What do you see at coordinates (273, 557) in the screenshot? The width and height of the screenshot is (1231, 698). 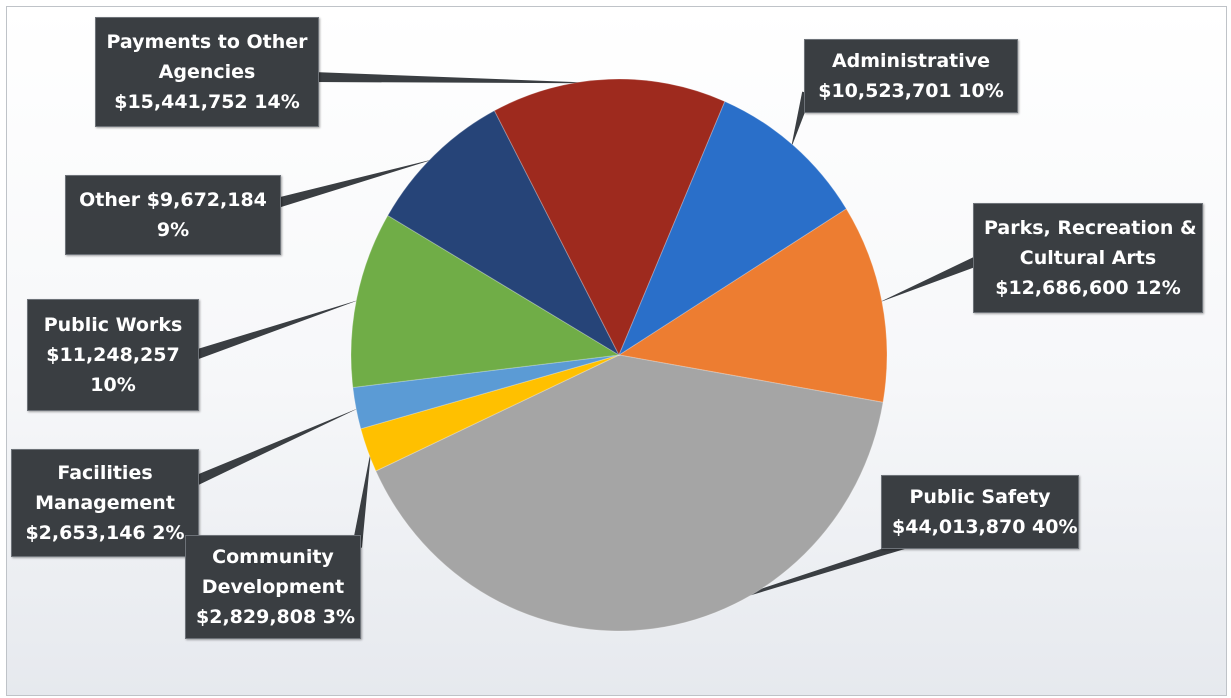 I see `label-text: Community` at bounding box center [273, 557].